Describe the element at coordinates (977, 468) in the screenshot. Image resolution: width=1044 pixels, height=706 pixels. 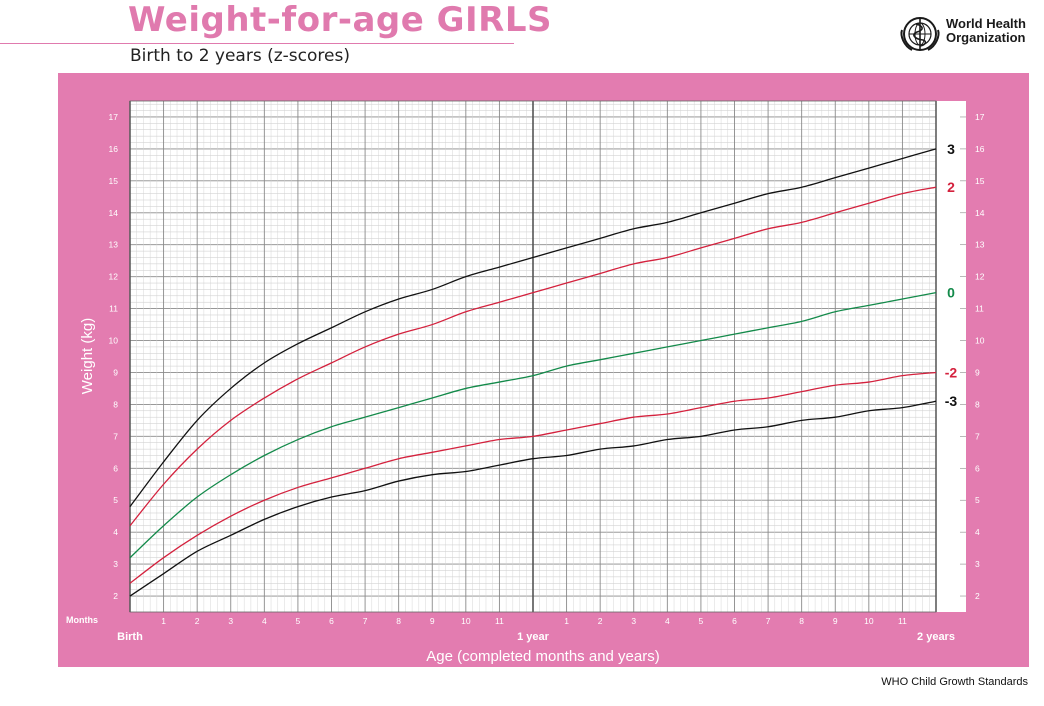
I see `y-tick-label-right: 6` at that location.